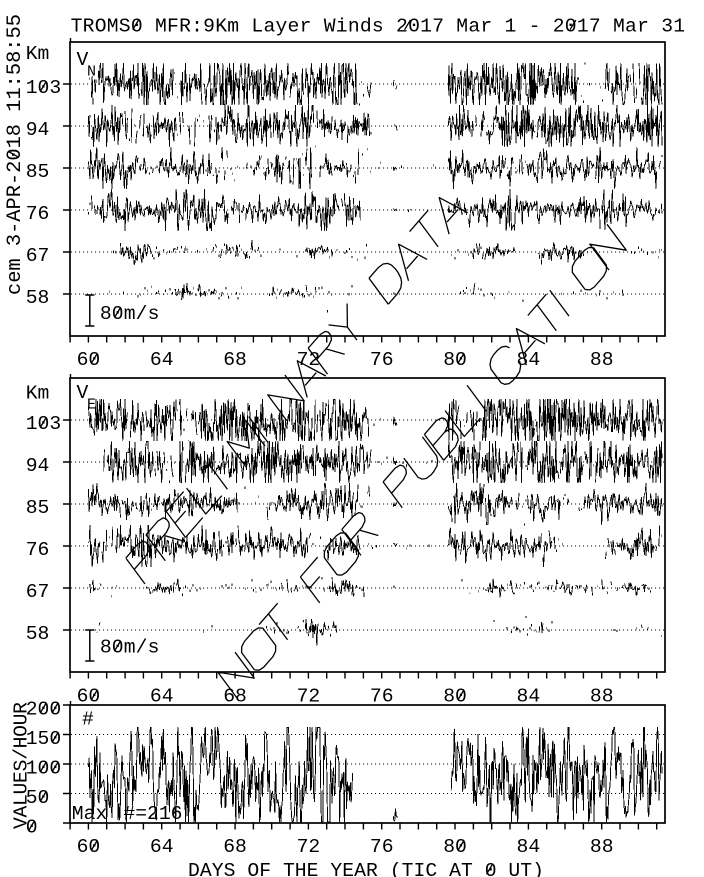 The height and width of the screenshot is (877, 704). What do you see at coordinates (32, 827) in the screenshot?
I see `svg-text: 0` at bounding box center [32, 827].